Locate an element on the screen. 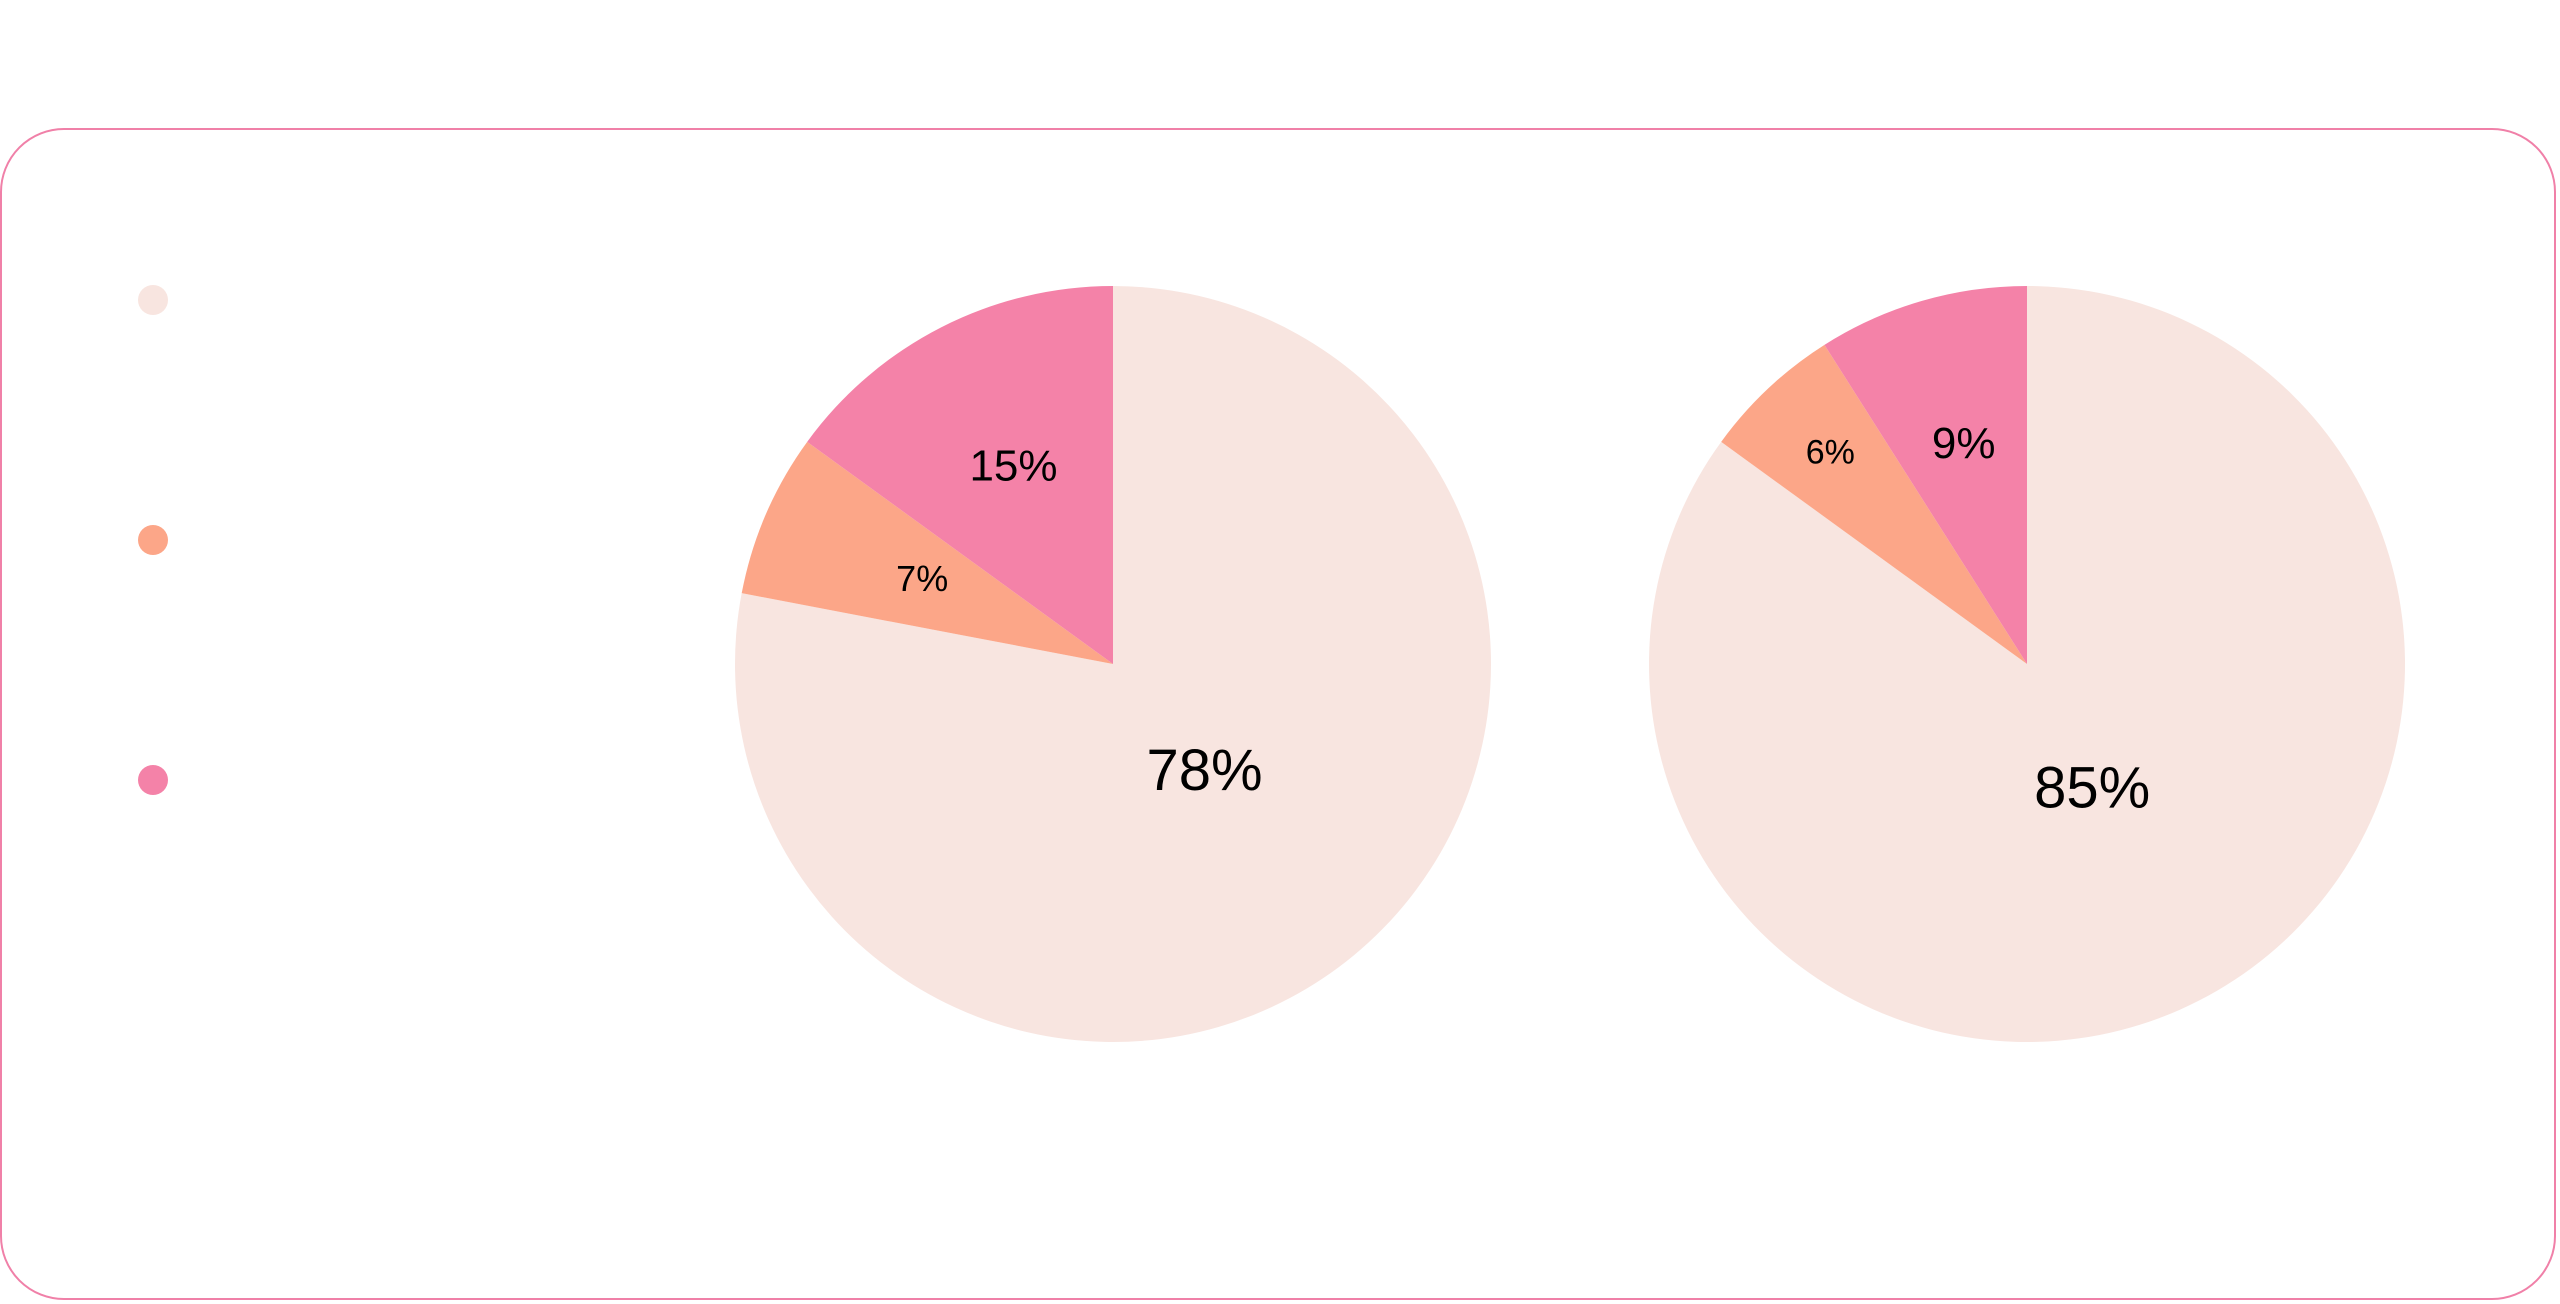  pie-1-slice-3-label: 15% is located at coordinates (1013, 465).